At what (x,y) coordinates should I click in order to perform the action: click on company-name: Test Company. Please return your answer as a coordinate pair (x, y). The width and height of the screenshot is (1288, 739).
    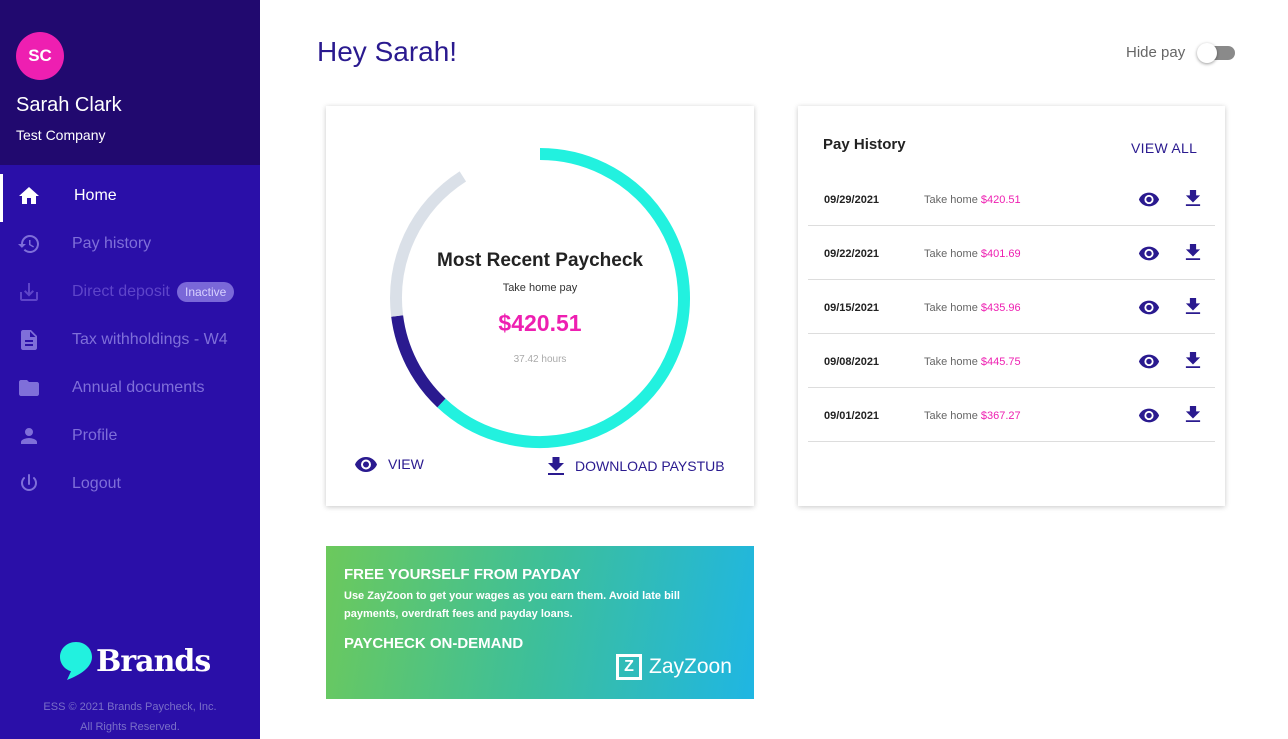
    Looking at the image, I should click on (61, 135).